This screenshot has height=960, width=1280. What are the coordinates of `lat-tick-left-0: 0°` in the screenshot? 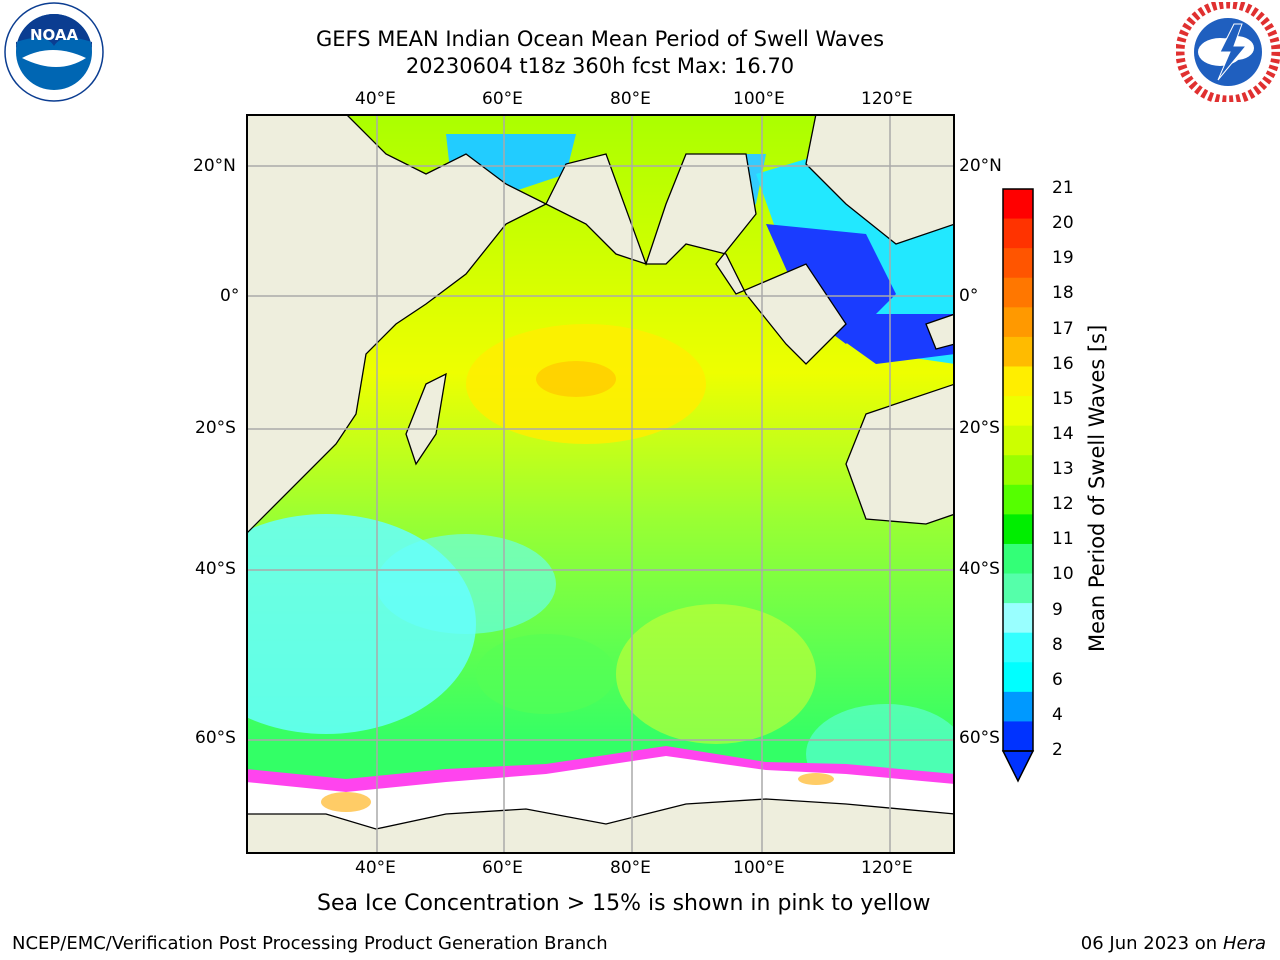 It's located at (230, 296).